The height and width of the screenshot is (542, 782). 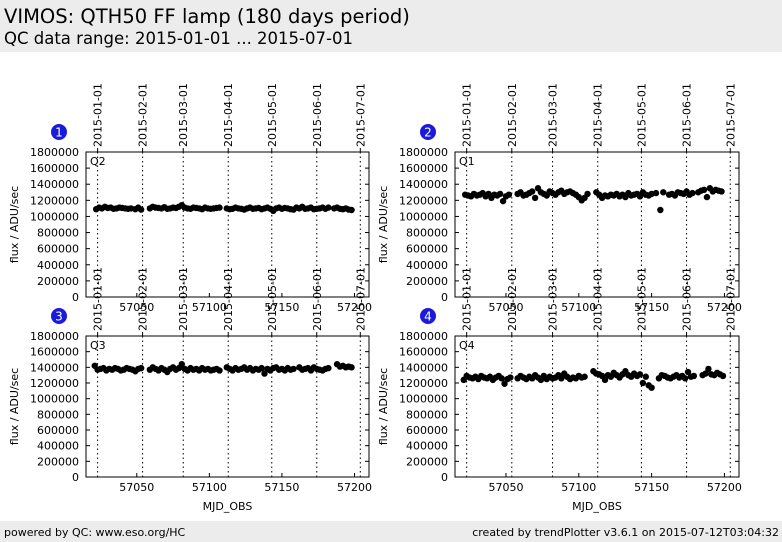 I want to click on quadrant-label: Q3, so click(x=98, y=345).